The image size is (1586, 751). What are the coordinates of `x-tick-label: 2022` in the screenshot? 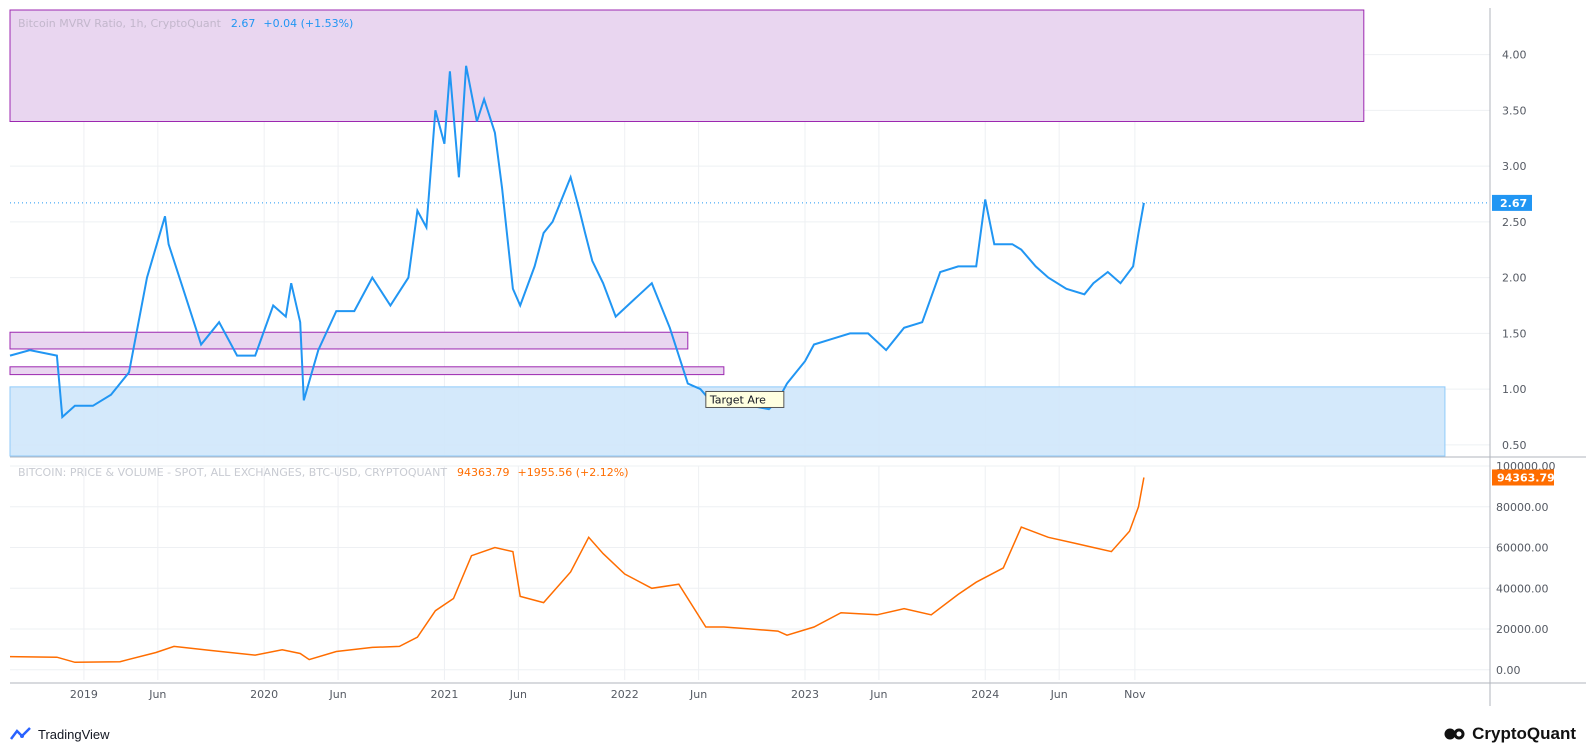 It's located at (625, 694).